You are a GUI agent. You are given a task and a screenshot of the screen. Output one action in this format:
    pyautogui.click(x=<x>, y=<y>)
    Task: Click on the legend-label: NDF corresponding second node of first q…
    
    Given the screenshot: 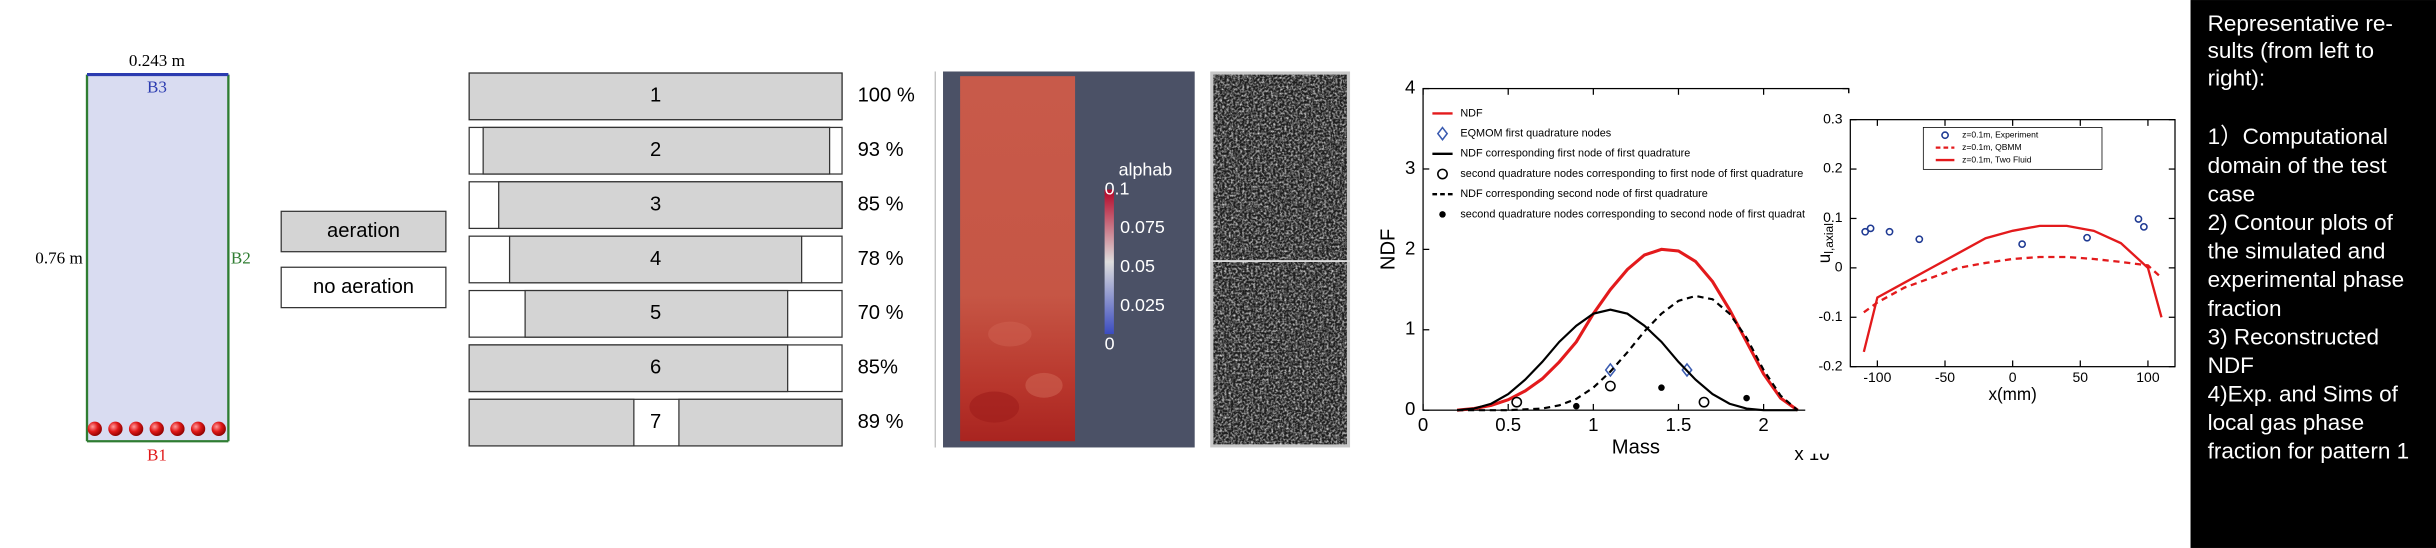 What is the action you would take?
    pyautogui.click(x=1583, y=194)
    